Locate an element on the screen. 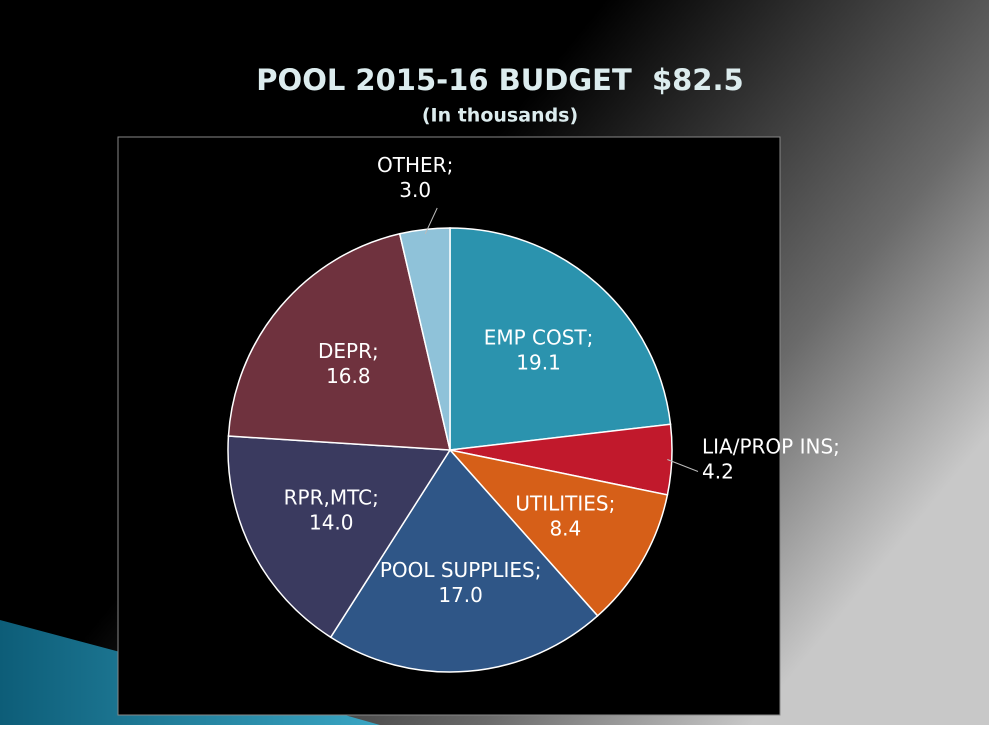 This screenshot has width=989, height=729. category-label: POOL SUPPLIES is located at coordinates (457, 569).